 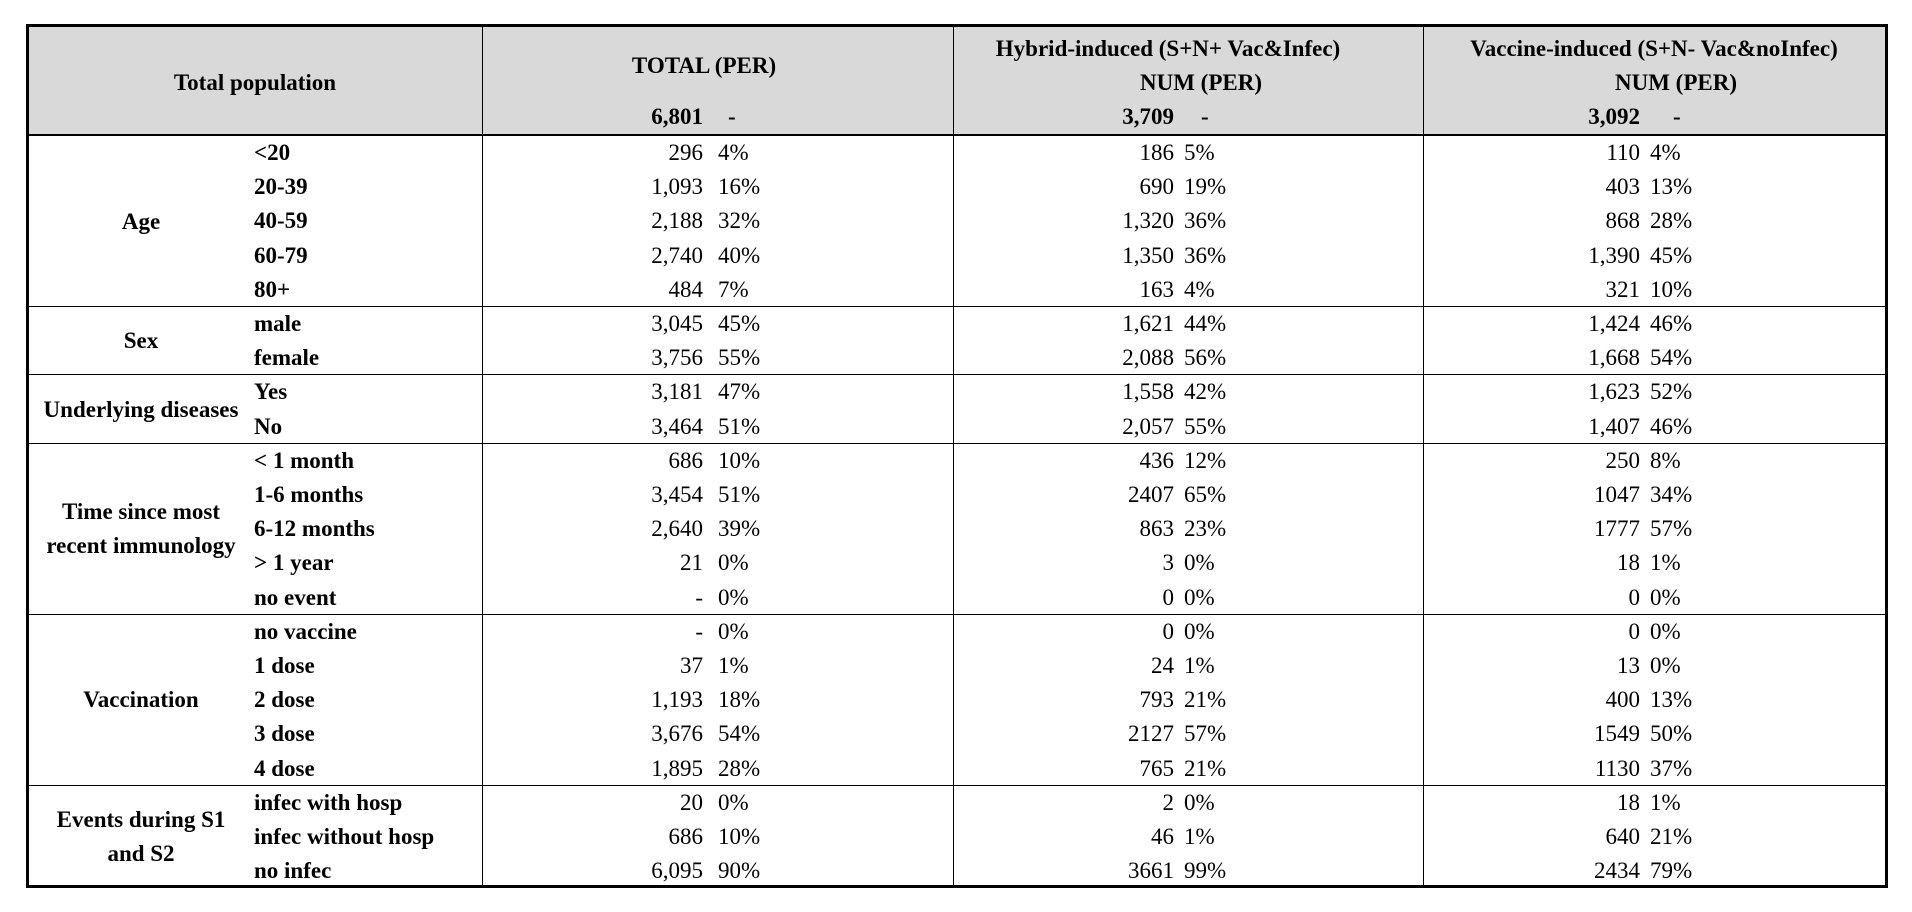 I want to click on hybrid-num-cell: 2407, so click(x=1151, y=494).